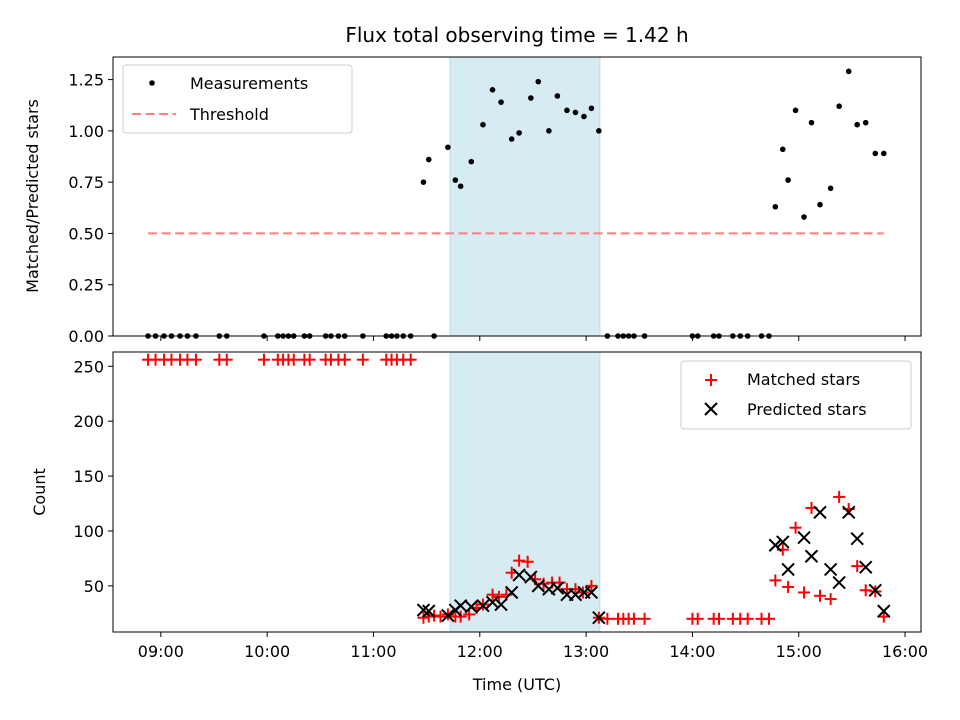 The image size is (960, 720). I want to click on legend-matched-label: Matched stars, so click(803, 379).